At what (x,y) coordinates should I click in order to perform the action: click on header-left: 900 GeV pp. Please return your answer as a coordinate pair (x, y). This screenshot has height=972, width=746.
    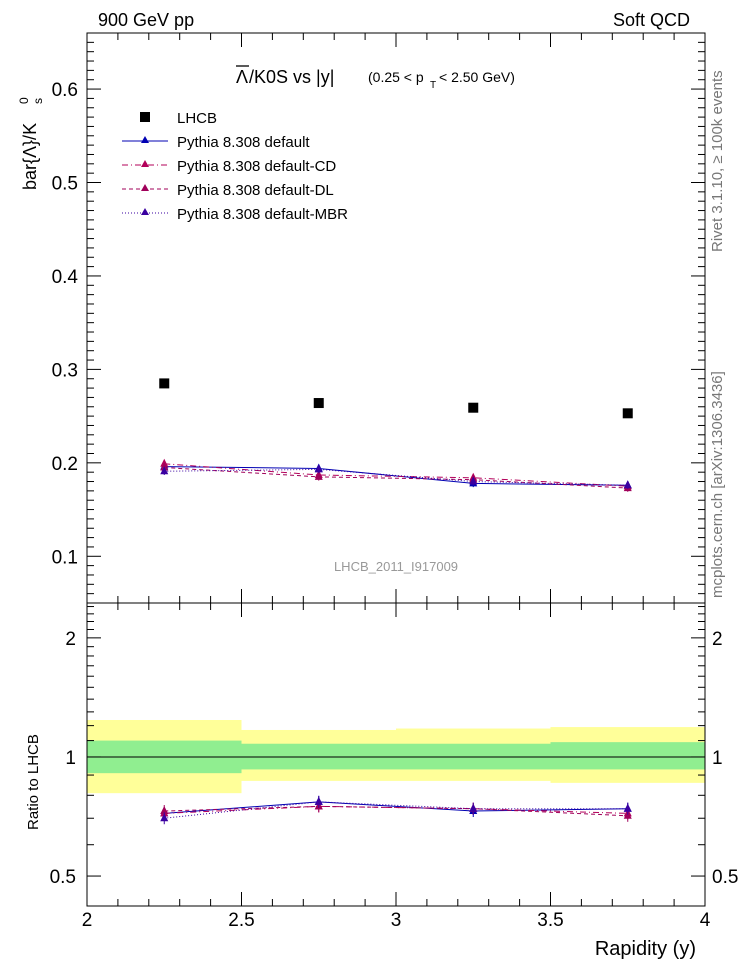
    Looking at the image, I should click on (146, 20).